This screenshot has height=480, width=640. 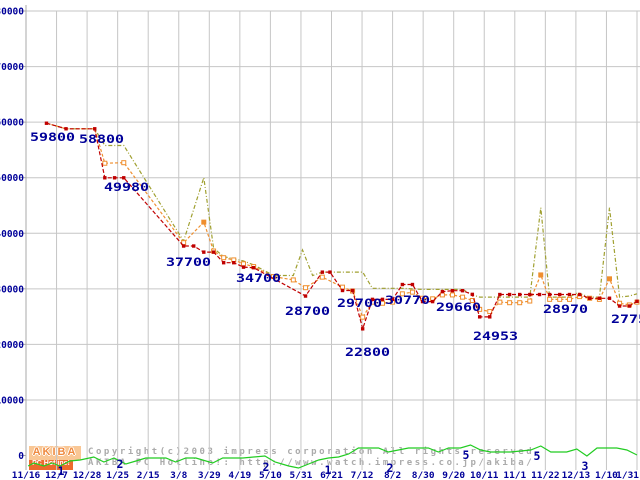 I want to click on x-tick-label: 8/2, so click(x=392, y=475).